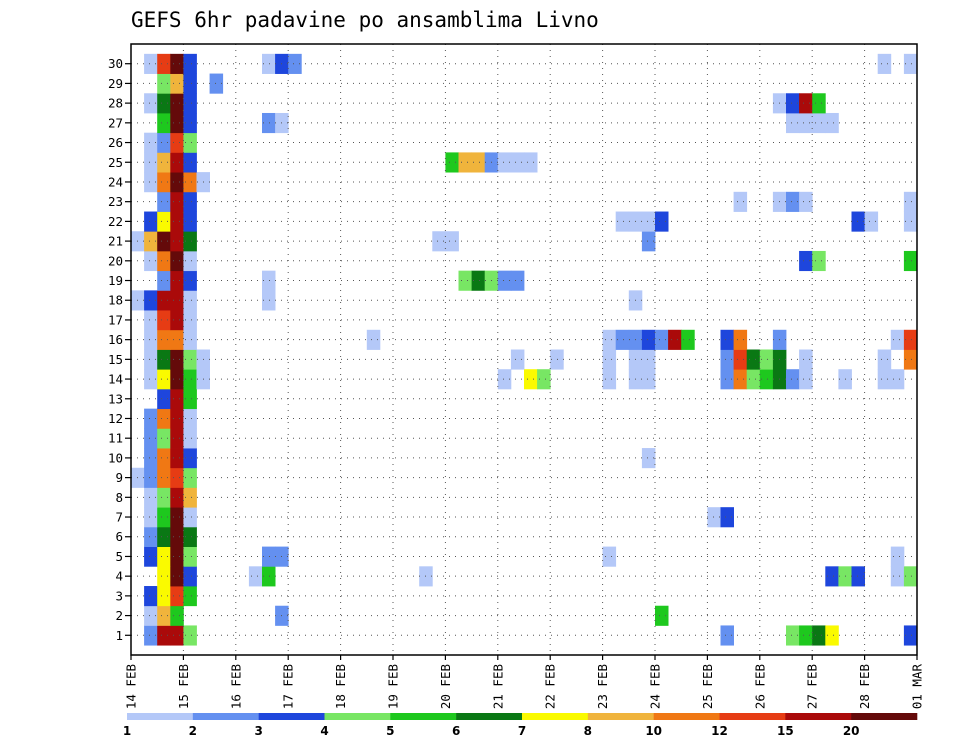 The width and height of the screenshot is (960, 742). Describe the element at coordinates (456, 731) in the screenshot. I see `colorbar-label: 6` at that location.